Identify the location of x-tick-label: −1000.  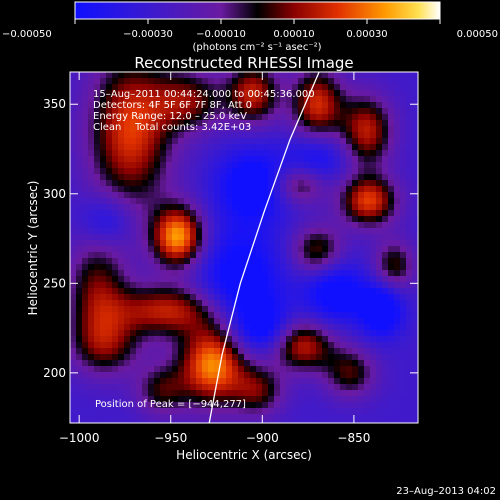
(79, 438).